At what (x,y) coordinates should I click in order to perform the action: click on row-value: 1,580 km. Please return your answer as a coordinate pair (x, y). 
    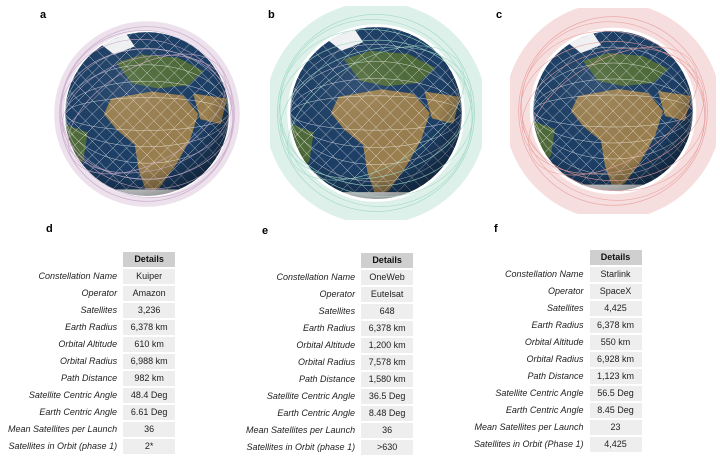
    Looking at the image, I should click on (387, 379).